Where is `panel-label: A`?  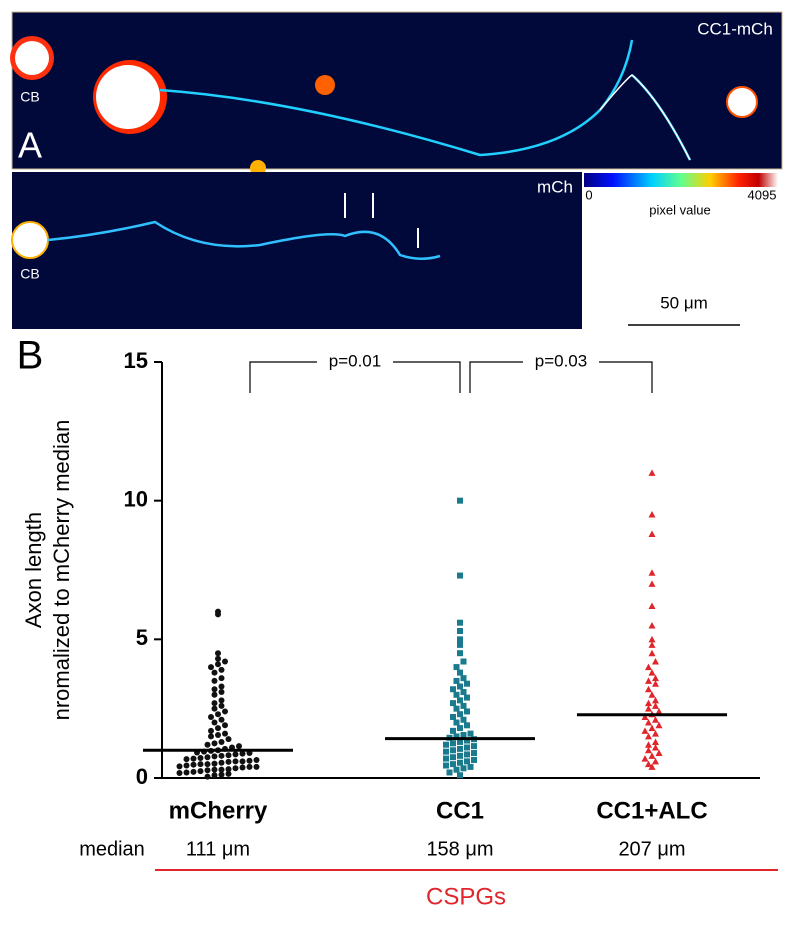 panel-label: A is located at coordinates (30, 145).